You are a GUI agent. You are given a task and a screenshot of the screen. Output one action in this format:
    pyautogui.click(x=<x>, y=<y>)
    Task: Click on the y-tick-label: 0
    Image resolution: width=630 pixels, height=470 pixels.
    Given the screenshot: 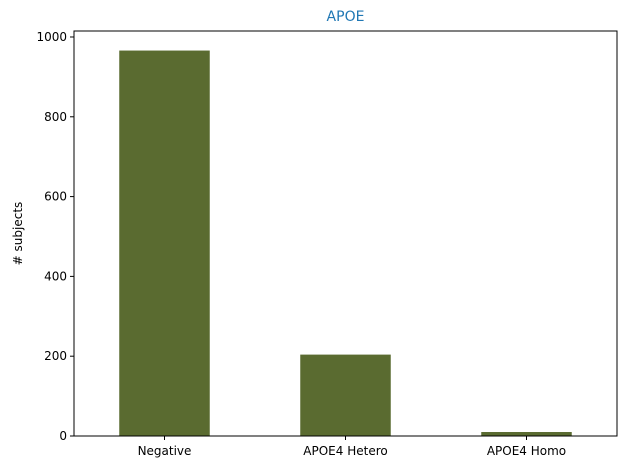 What is the action you would take?
    pyautogui.click(x=63, y=436)
    